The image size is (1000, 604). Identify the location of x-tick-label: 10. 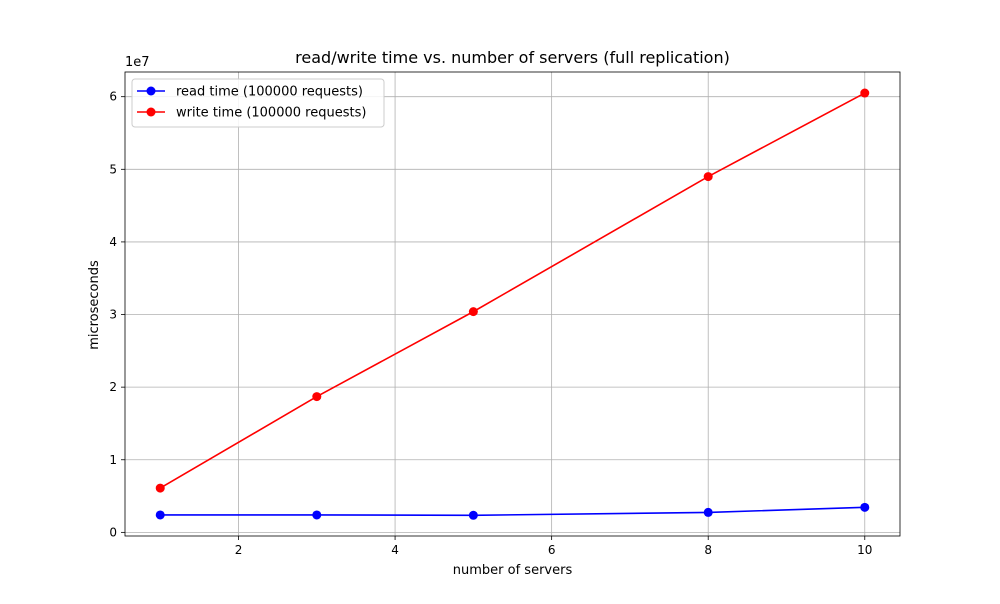
(864, 550).